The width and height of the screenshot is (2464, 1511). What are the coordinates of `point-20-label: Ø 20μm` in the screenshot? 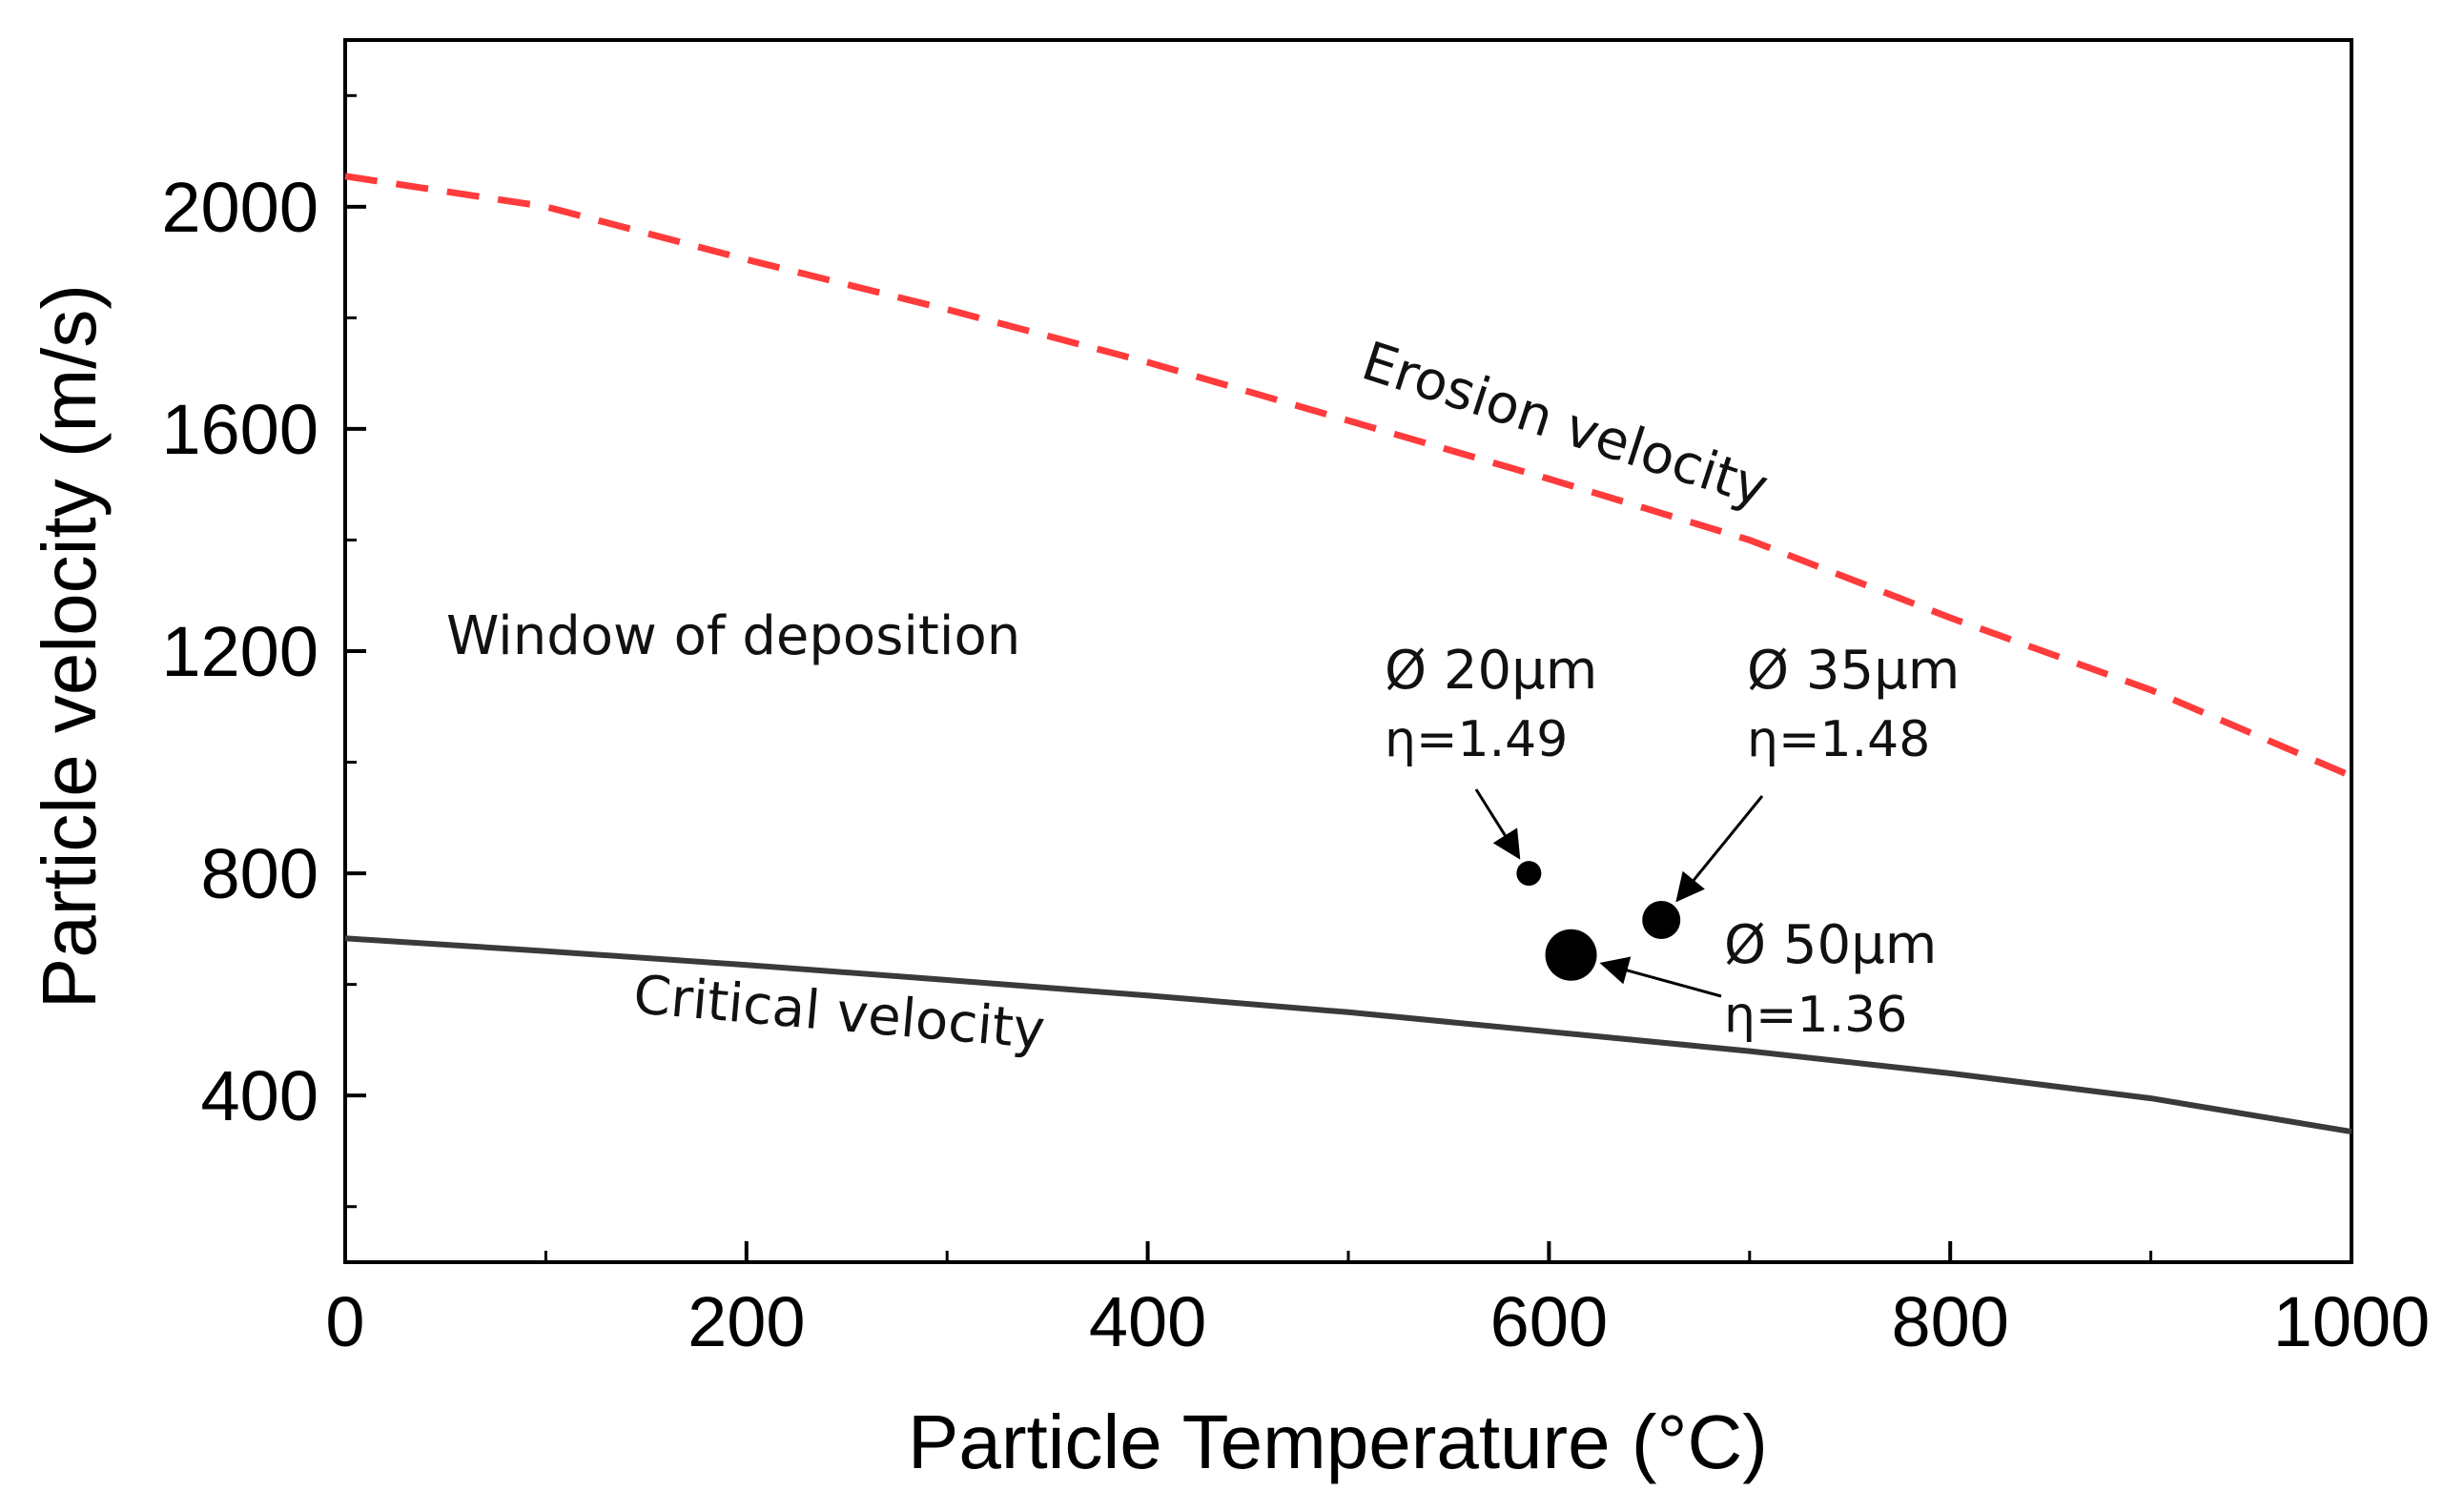 It's located at (1491, 671).